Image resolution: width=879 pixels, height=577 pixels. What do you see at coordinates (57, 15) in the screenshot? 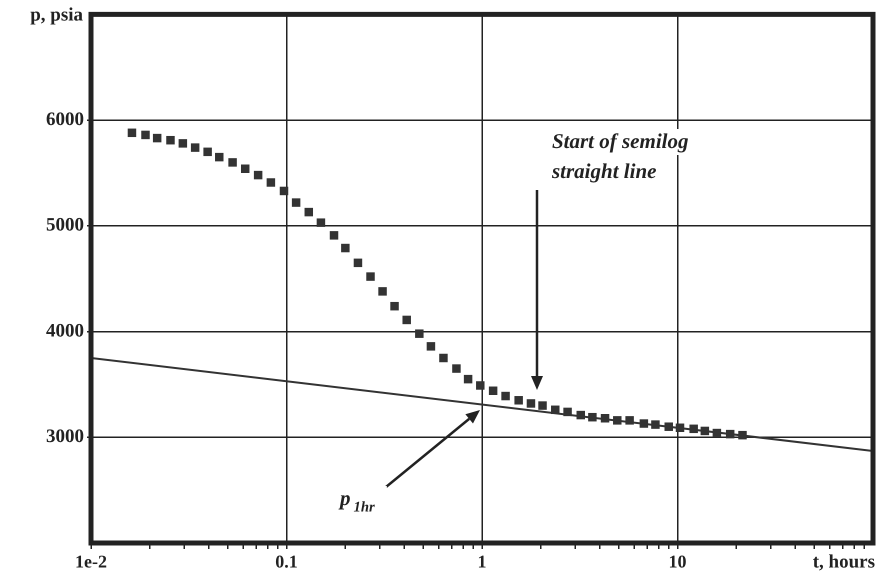
I see `y-axis-title: p, psia` at bounding box center [57, 15].